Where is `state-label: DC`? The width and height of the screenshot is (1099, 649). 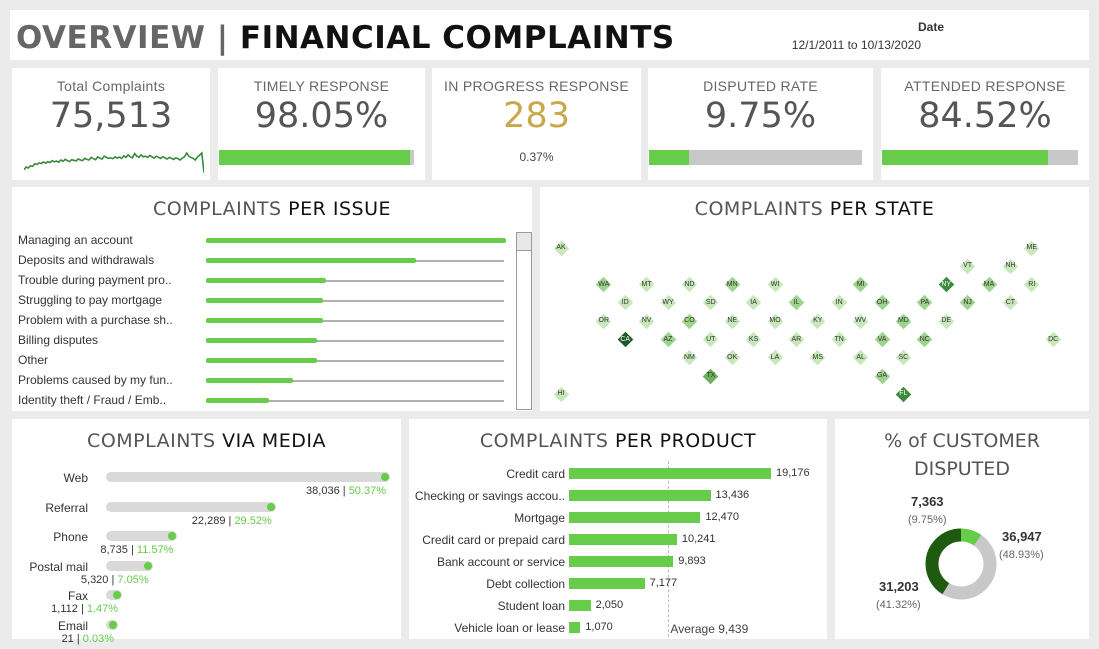 state-label: DC is located at coordinates (1053, 339).